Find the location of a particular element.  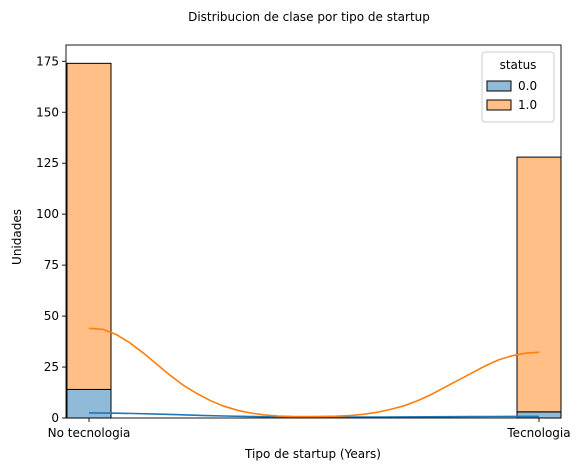

y-tick-label: 50 is located at coordinates (51, 316).